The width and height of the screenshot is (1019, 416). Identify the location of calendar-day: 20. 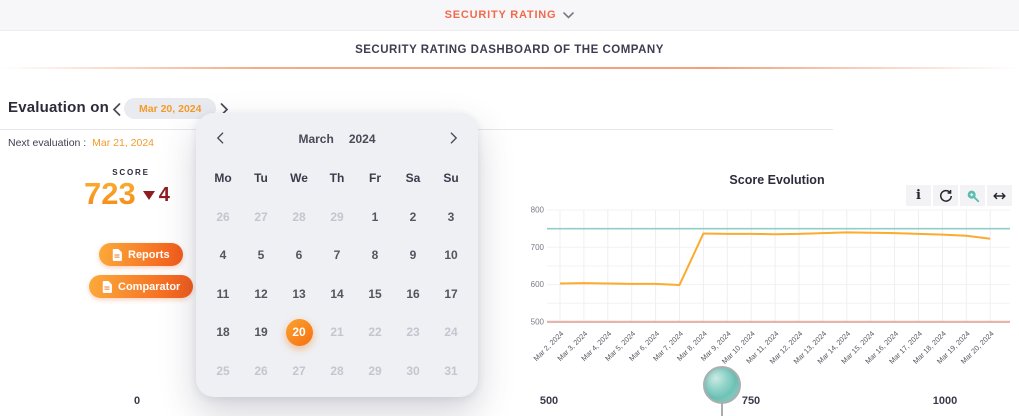
(299, 332).